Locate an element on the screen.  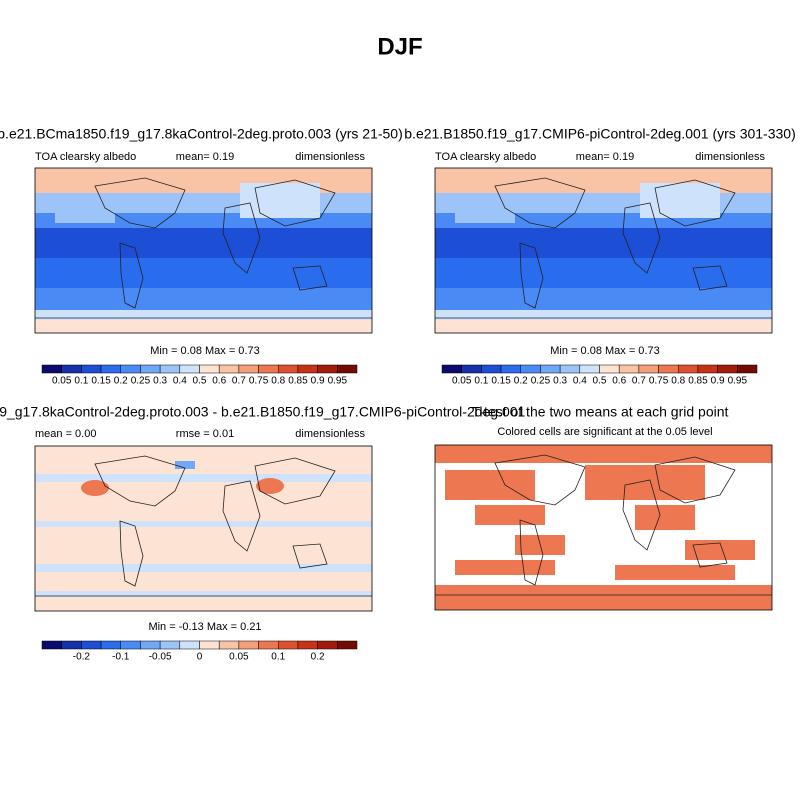
colorbar-label: 0.05 is located at coordinates (239, 657).